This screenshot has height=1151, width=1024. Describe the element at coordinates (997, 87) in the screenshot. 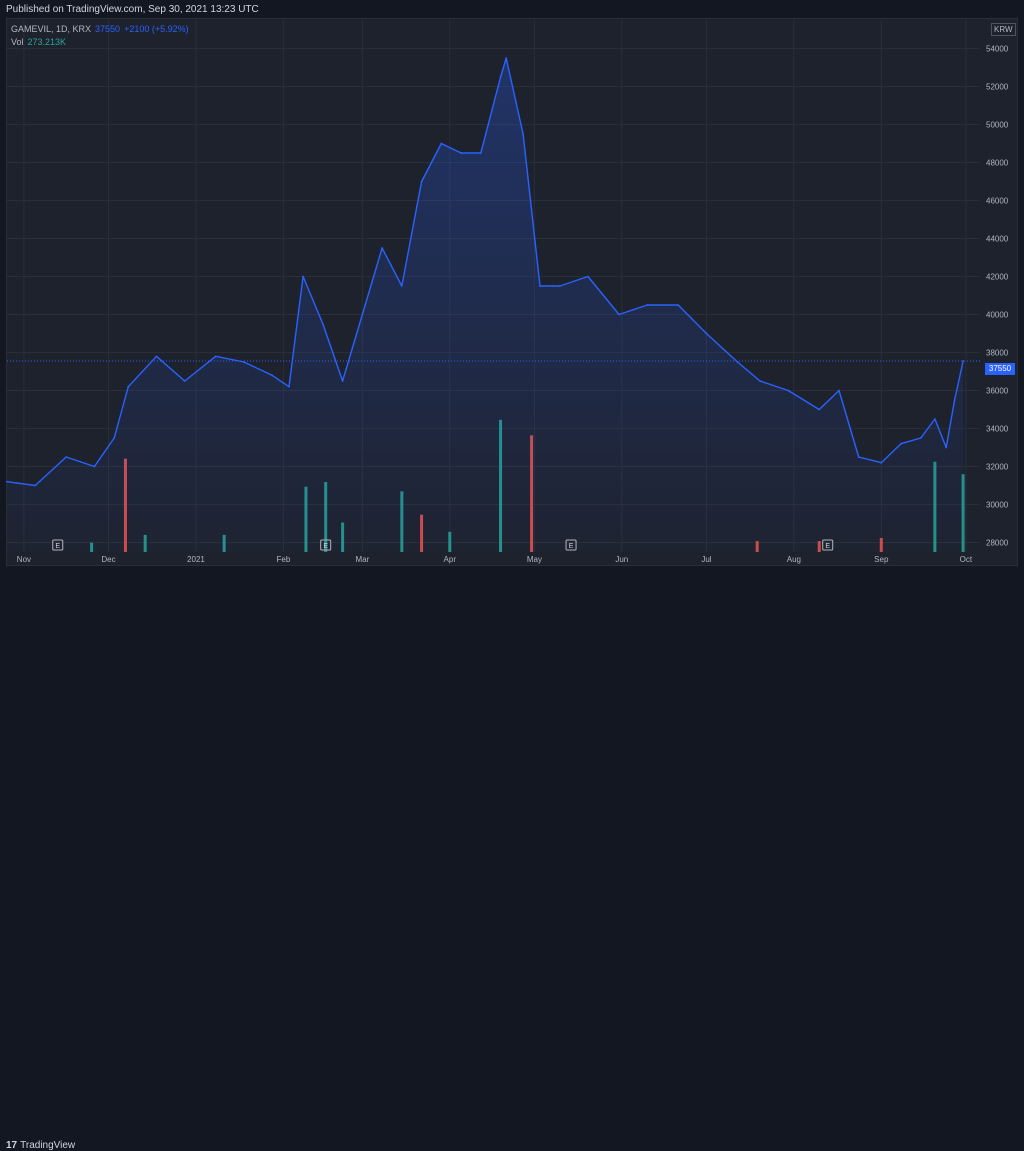

I see `y-tick-label: 52000` at that location.